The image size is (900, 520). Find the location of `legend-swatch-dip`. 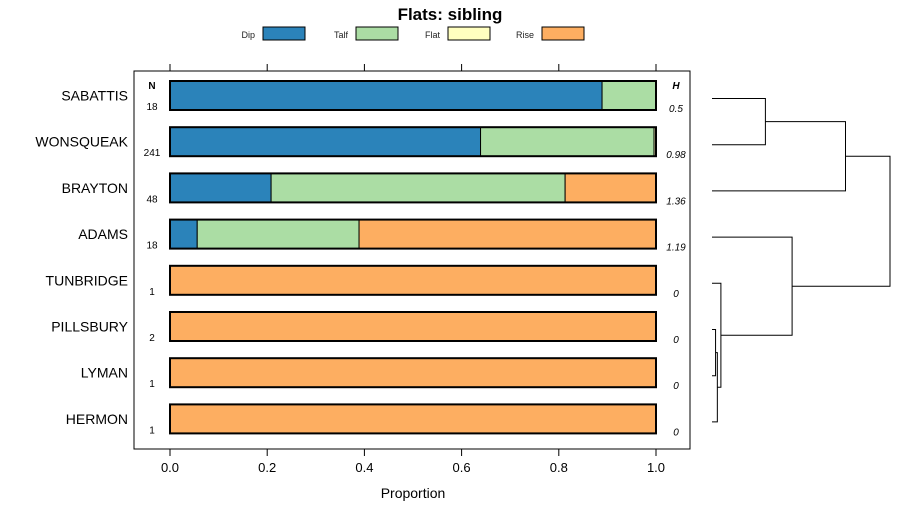

legend-swatch-dip is located at coordinates (284, 33).